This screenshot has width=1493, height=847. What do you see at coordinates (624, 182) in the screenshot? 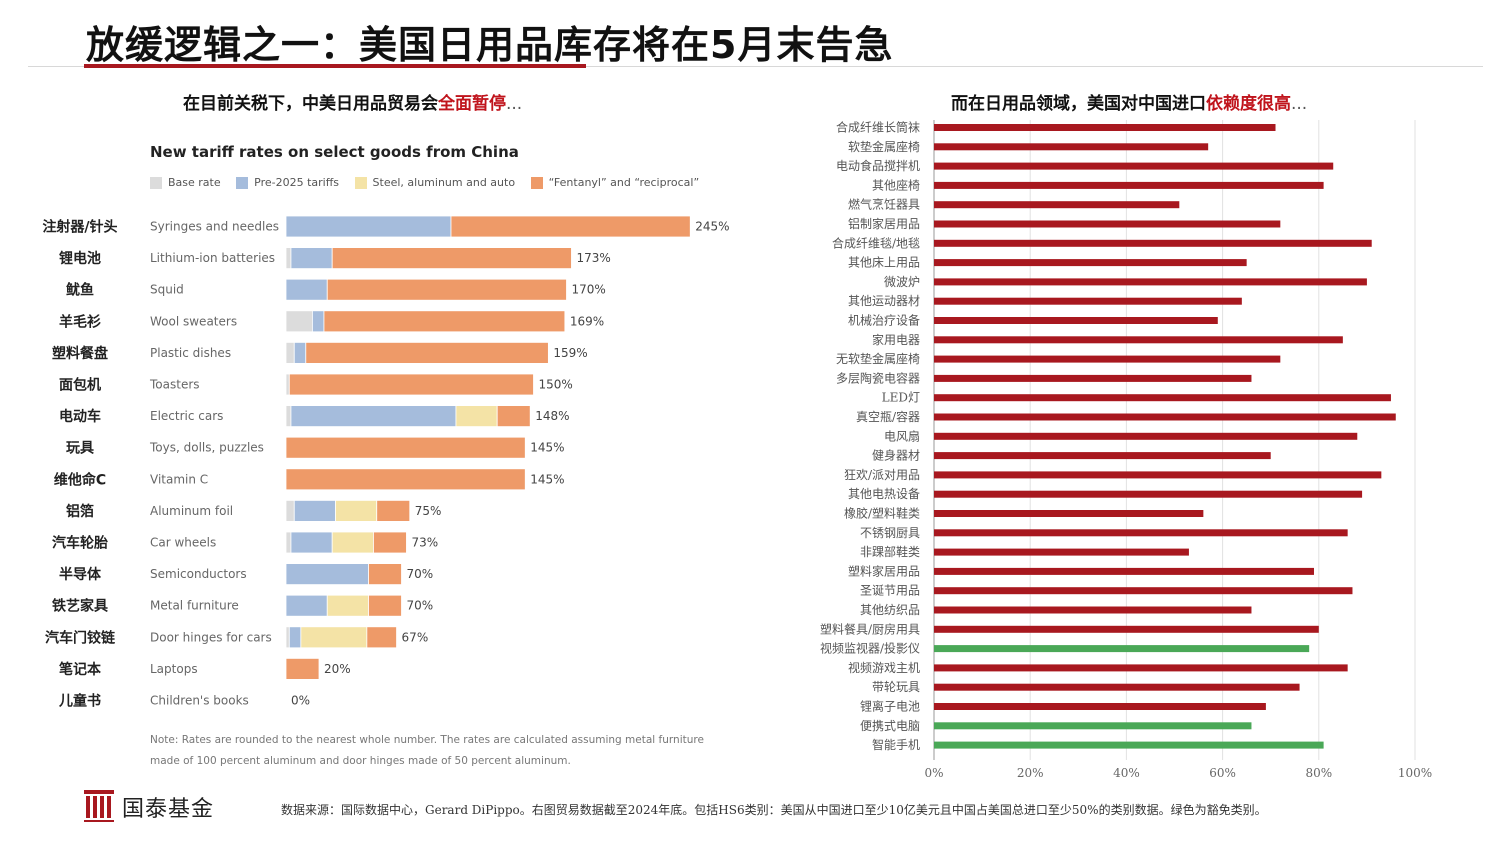
I see `legend-label-fentanyl: “Fentanyl” and “reciprocal”` at bounding box center [624, 182].